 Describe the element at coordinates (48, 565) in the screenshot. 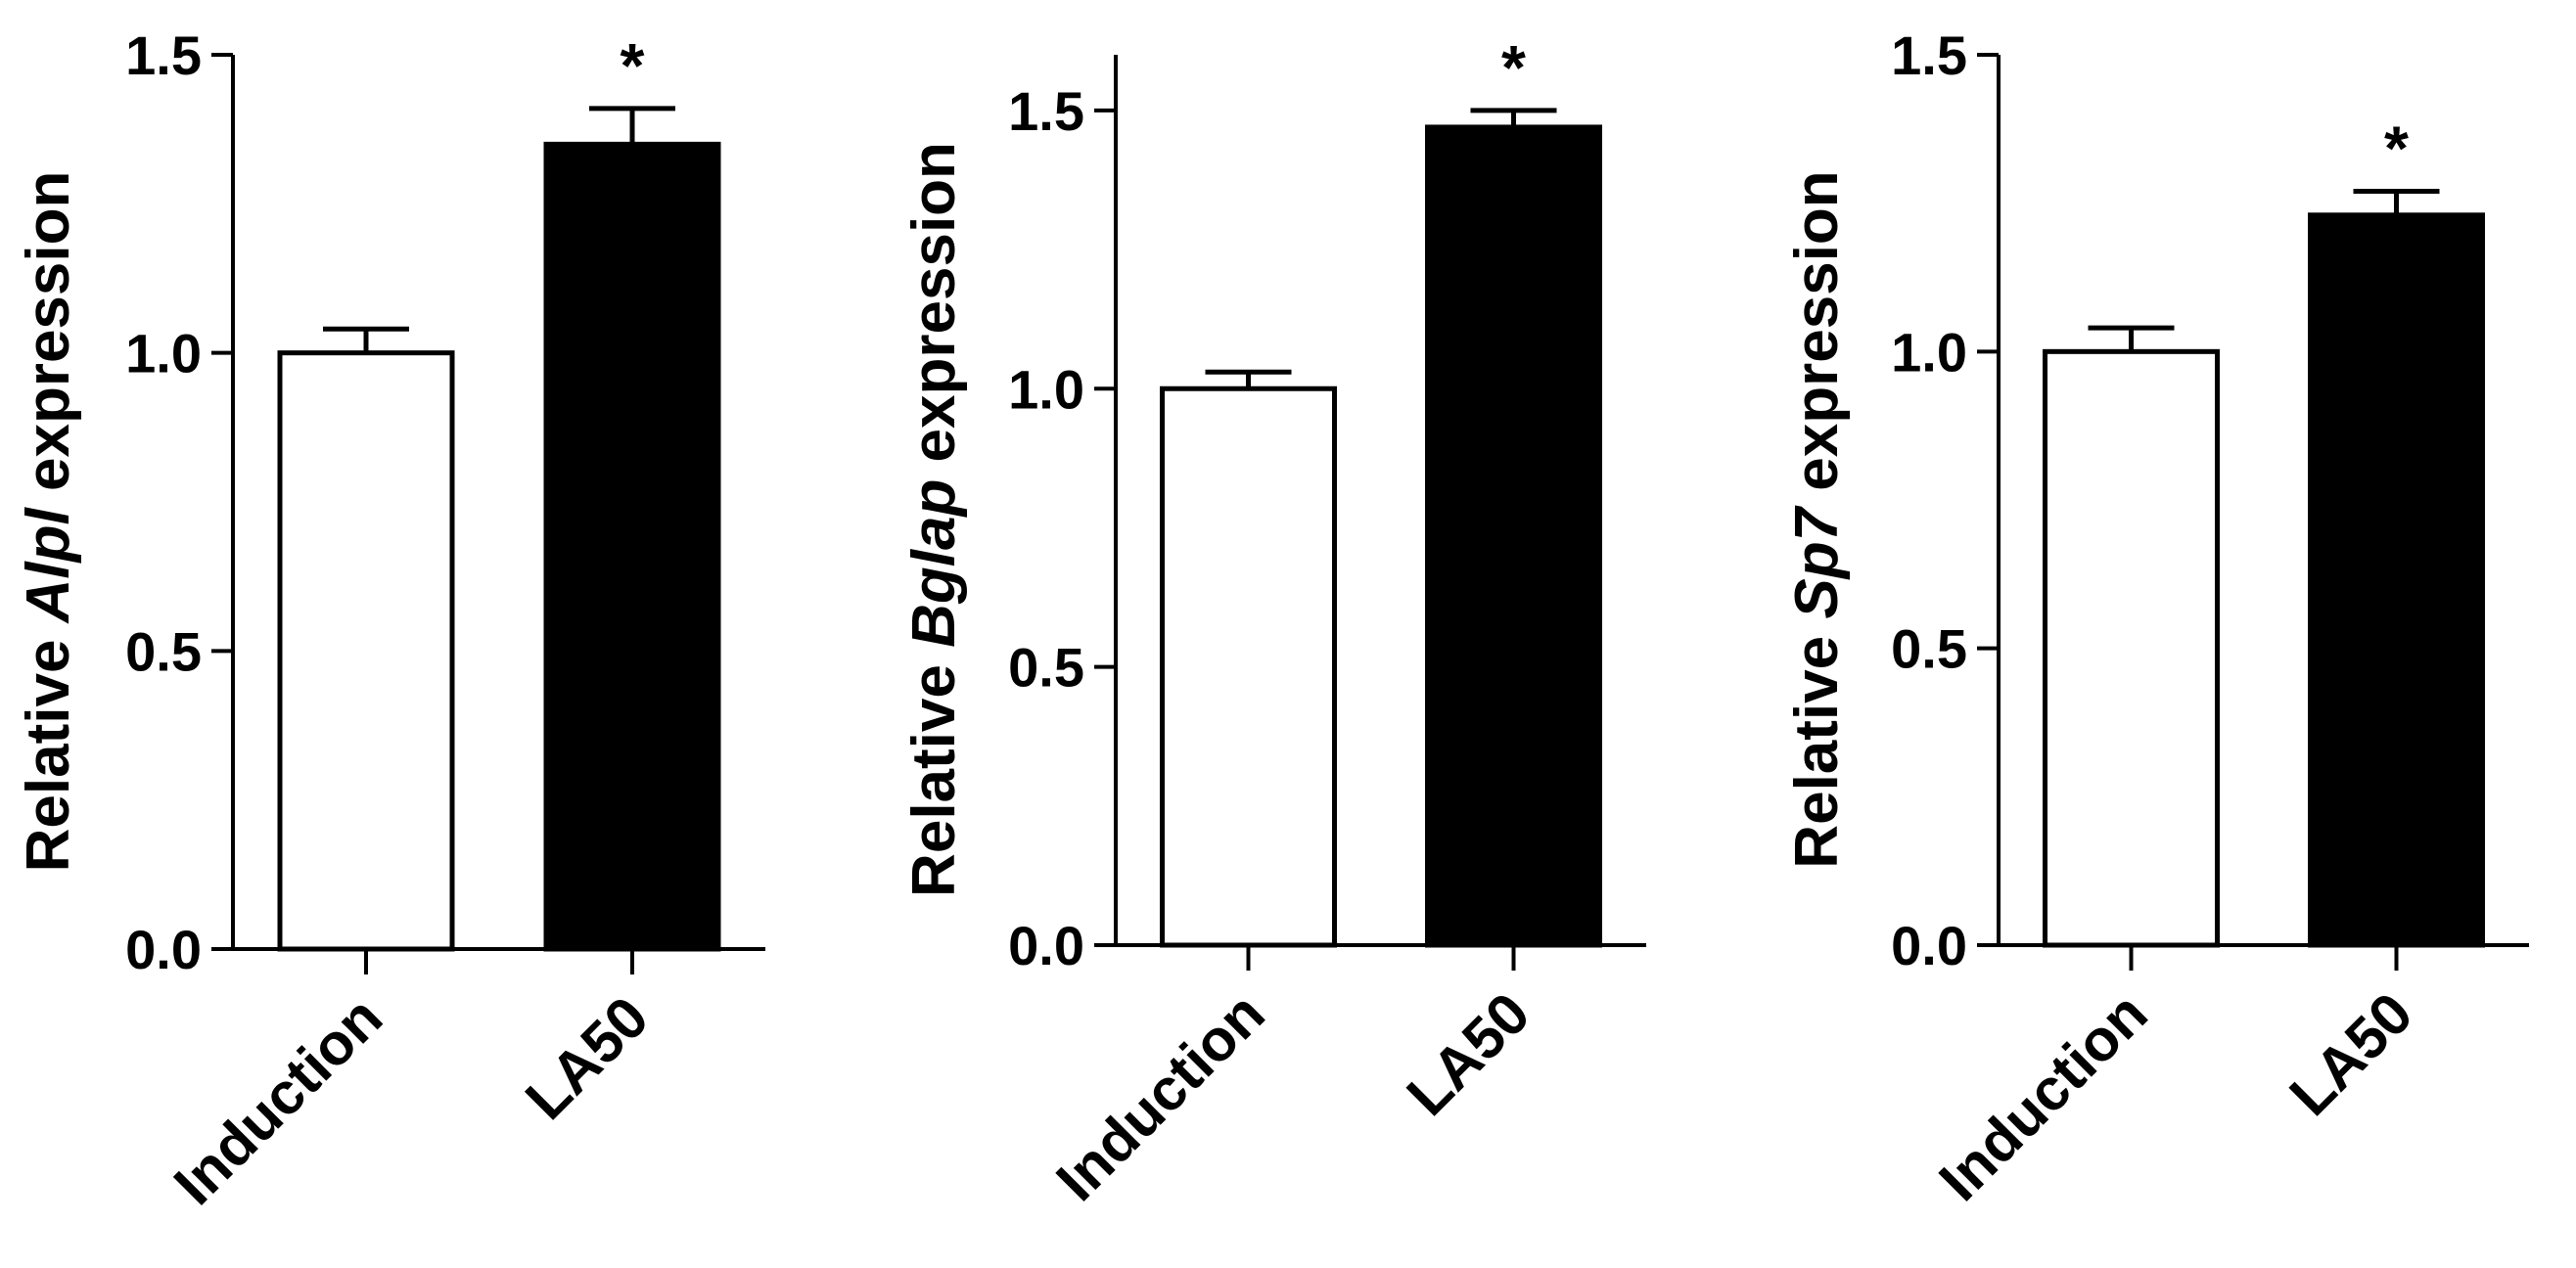

I see `y-axis-label-gene: Alpl` at that location.